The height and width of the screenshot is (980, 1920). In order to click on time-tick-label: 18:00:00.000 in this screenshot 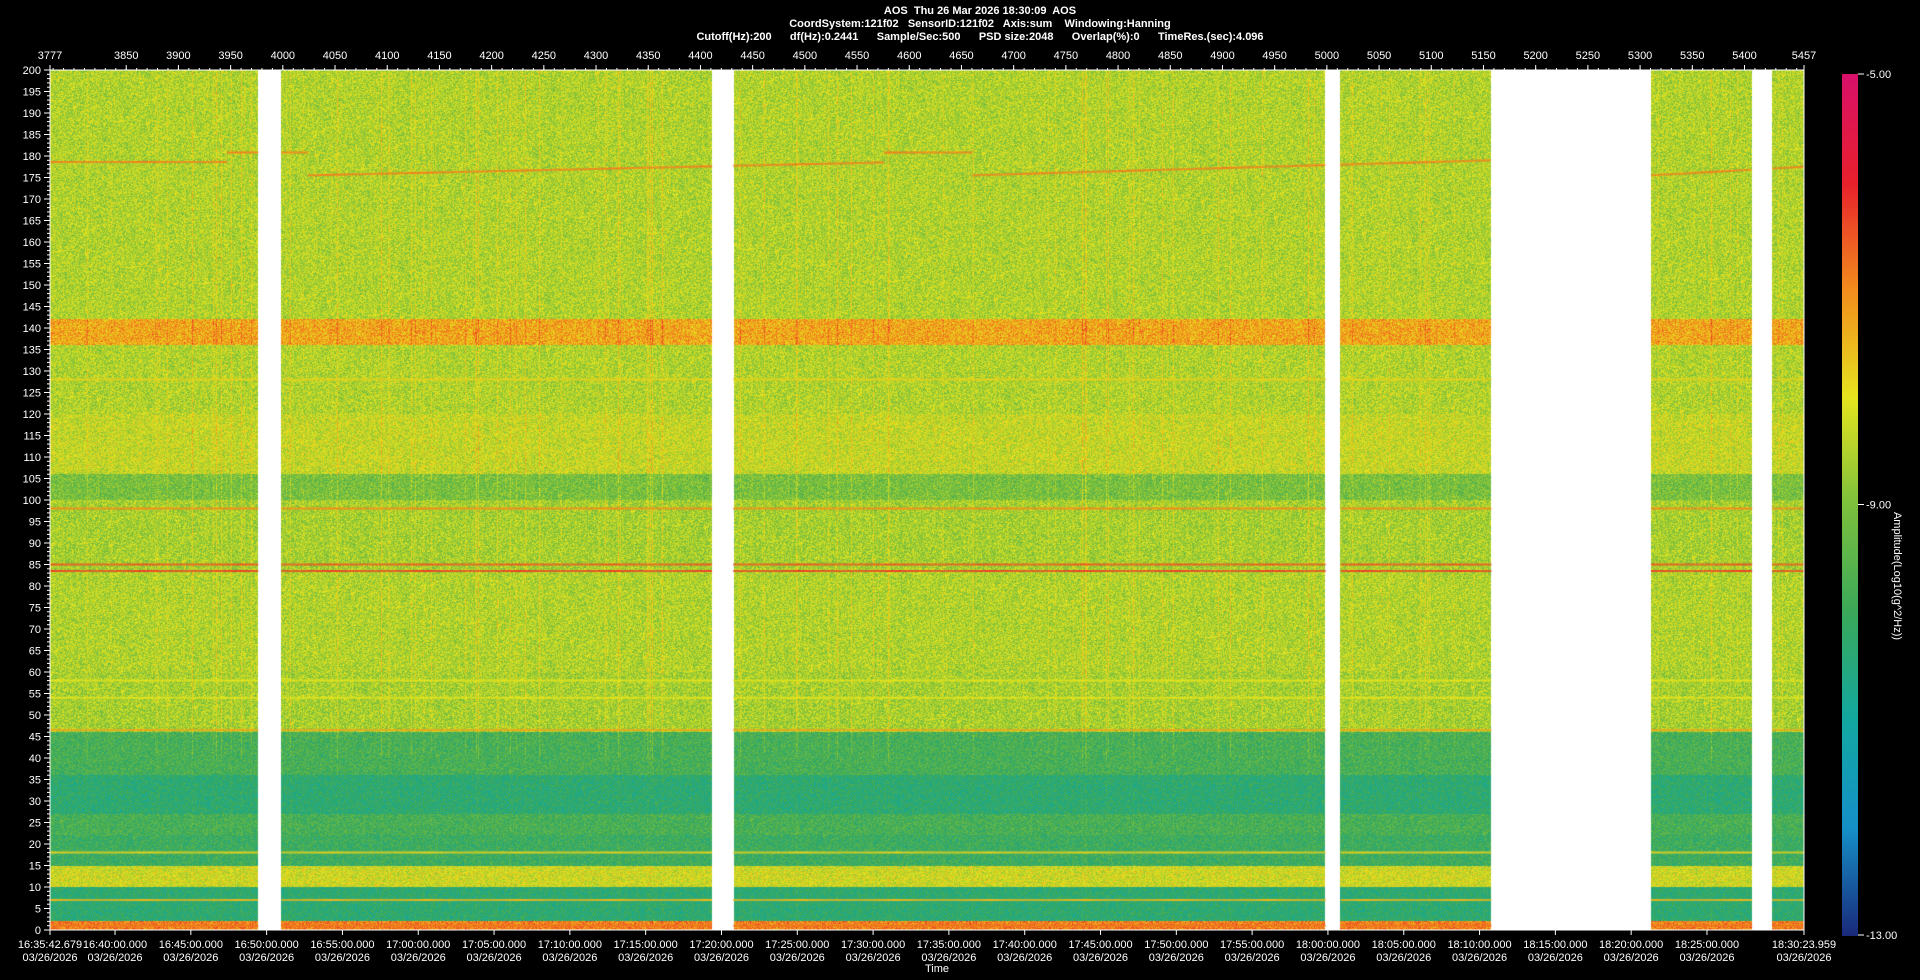, I will do `click(1328, 945)`.